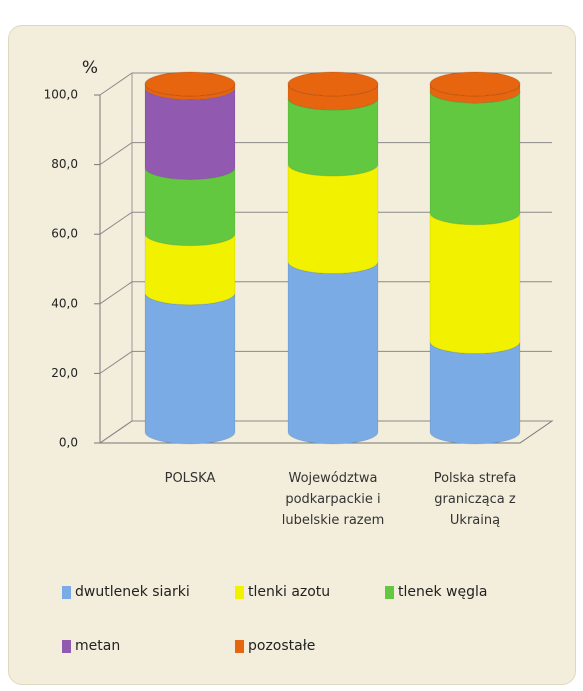 The width and height of the screenshot is (583, 691). I want to click on legend-label: dwutlenek siarki, so click(132, 592).